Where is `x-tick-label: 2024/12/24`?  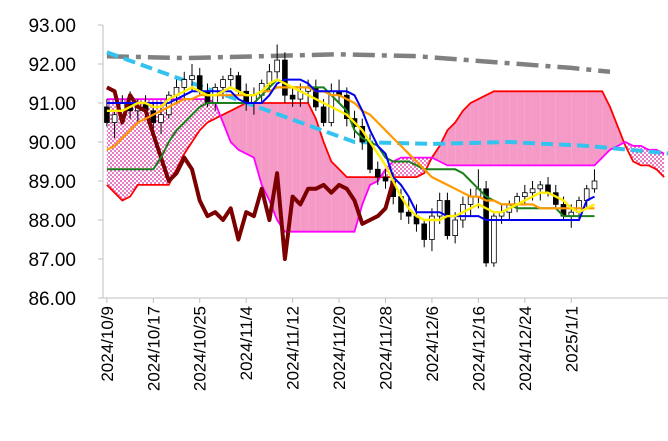
x-tick-label: 2024/12/24 is located at coordinates (525, 348).